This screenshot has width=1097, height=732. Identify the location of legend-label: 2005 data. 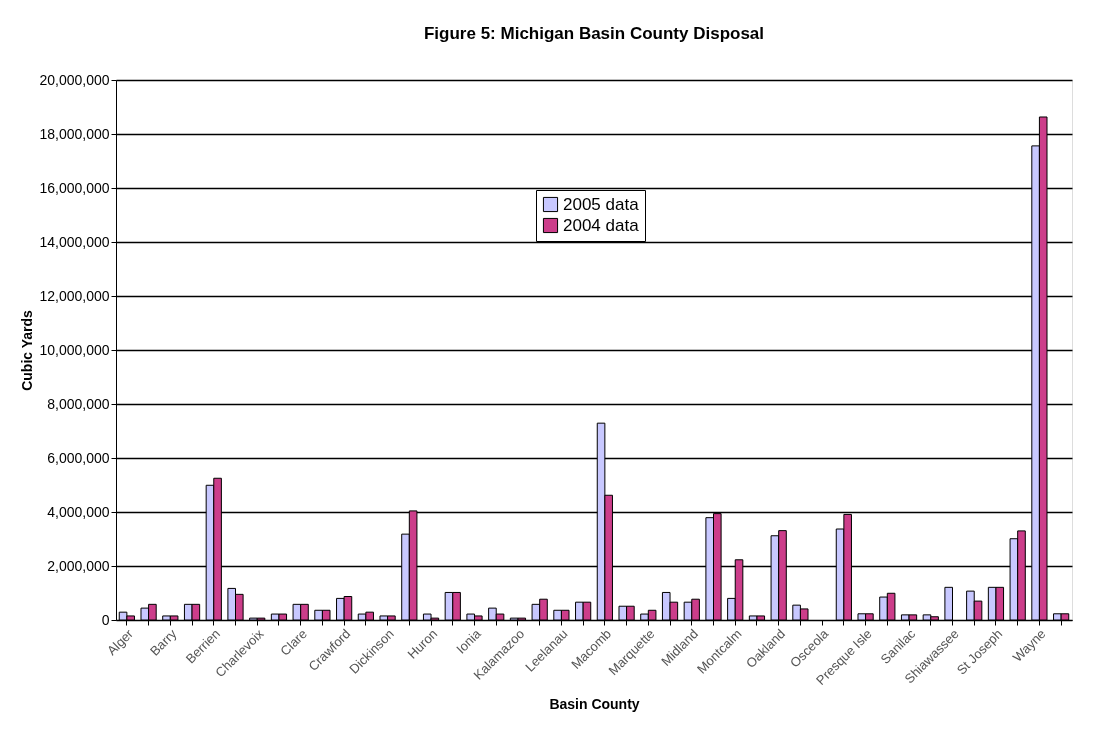
(601, 204).